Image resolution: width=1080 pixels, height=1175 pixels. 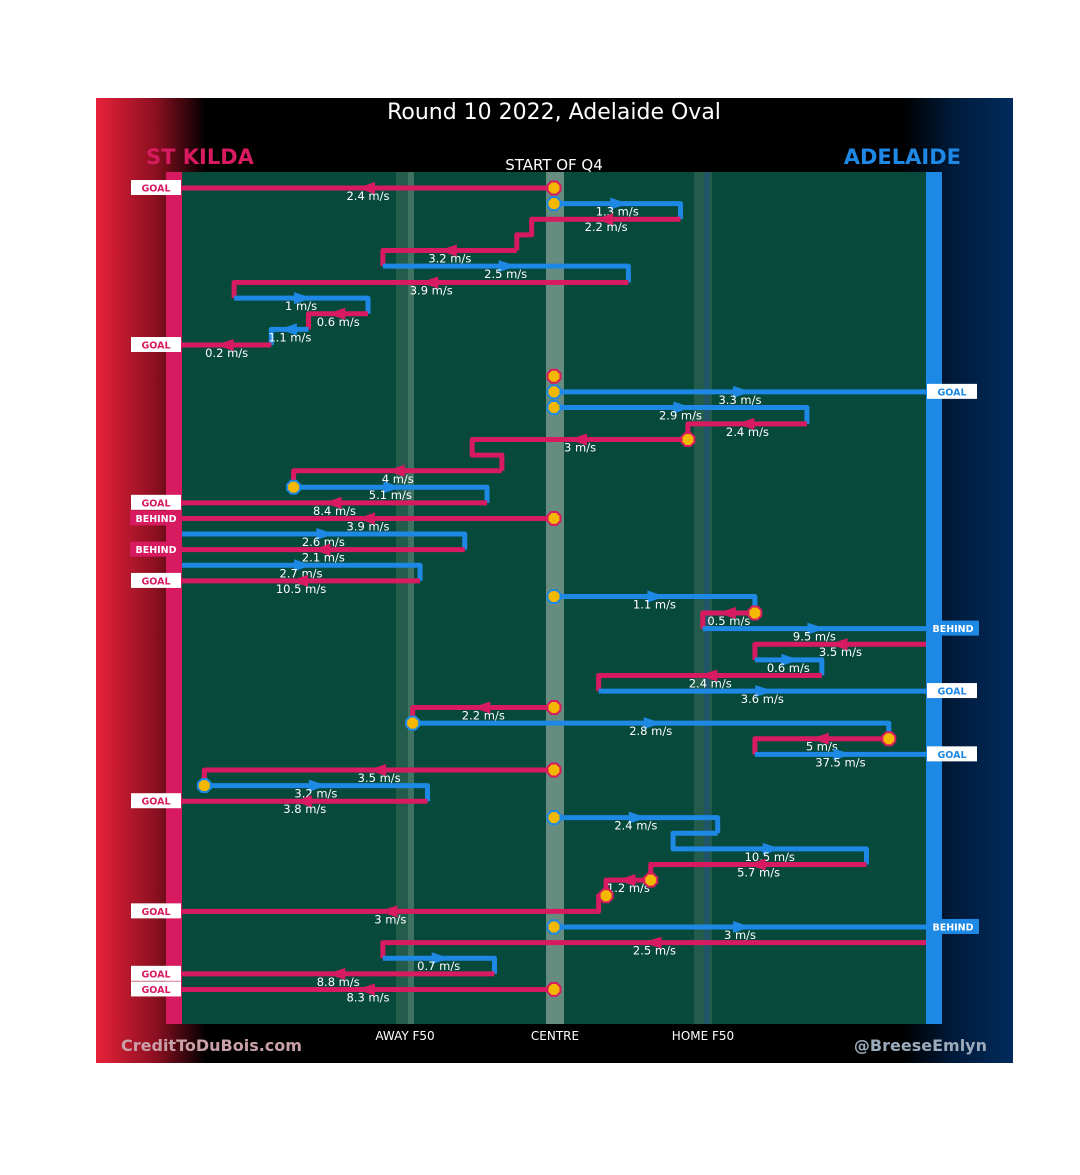 I want to click on chain-speed-label: 2.8 m/s, so click(x=650, y=731).